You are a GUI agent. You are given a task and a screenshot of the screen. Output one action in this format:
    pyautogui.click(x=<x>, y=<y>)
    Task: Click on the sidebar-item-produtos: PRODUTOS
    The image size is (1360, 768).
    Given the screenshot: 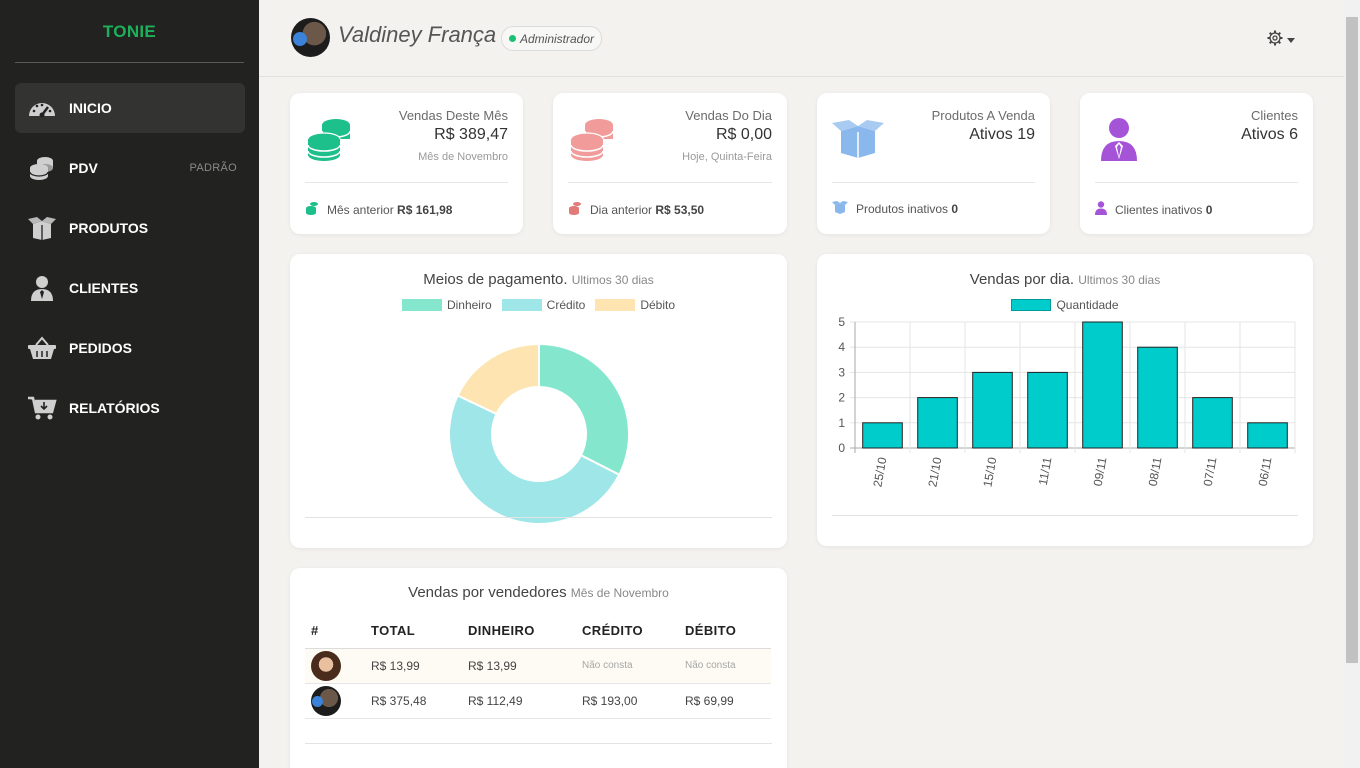 What is the action you would take?
    pyautogui.click(x=130, y=228)
    